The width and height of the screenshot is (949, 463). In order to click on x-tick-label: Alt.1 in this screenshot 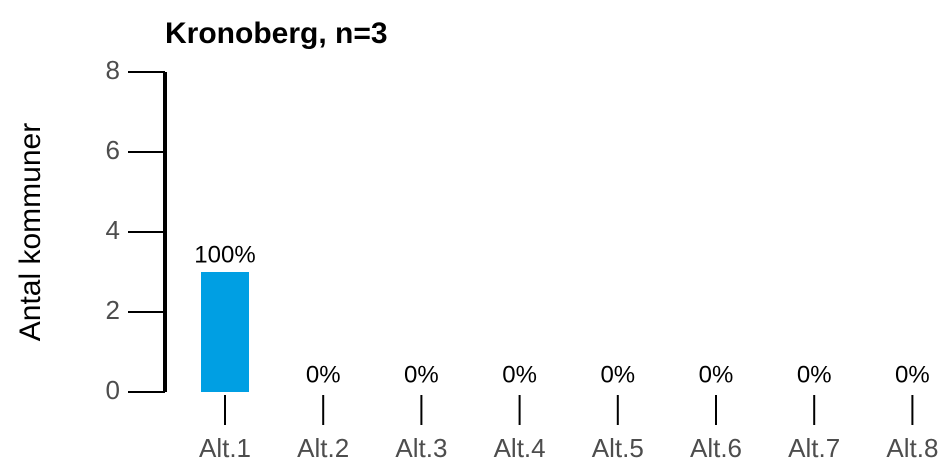, I will do `click(225, 448)`.